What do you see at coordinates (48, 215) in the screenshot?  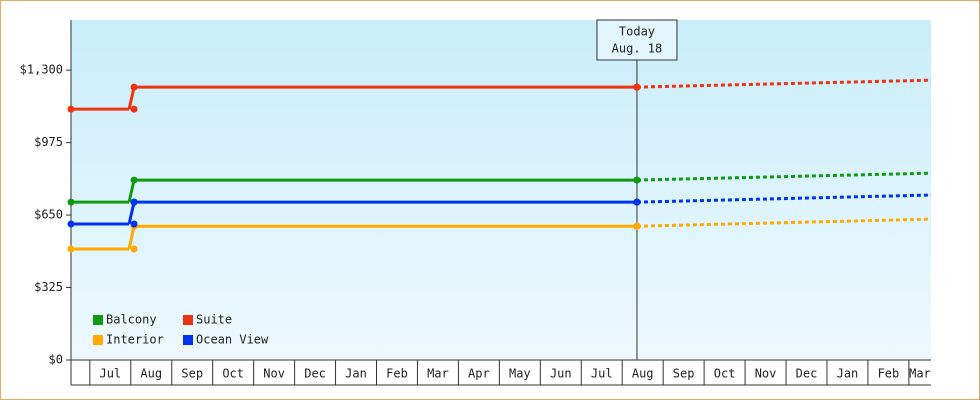 I see `y-tick-label: $650` at bounding box center [48, 215].